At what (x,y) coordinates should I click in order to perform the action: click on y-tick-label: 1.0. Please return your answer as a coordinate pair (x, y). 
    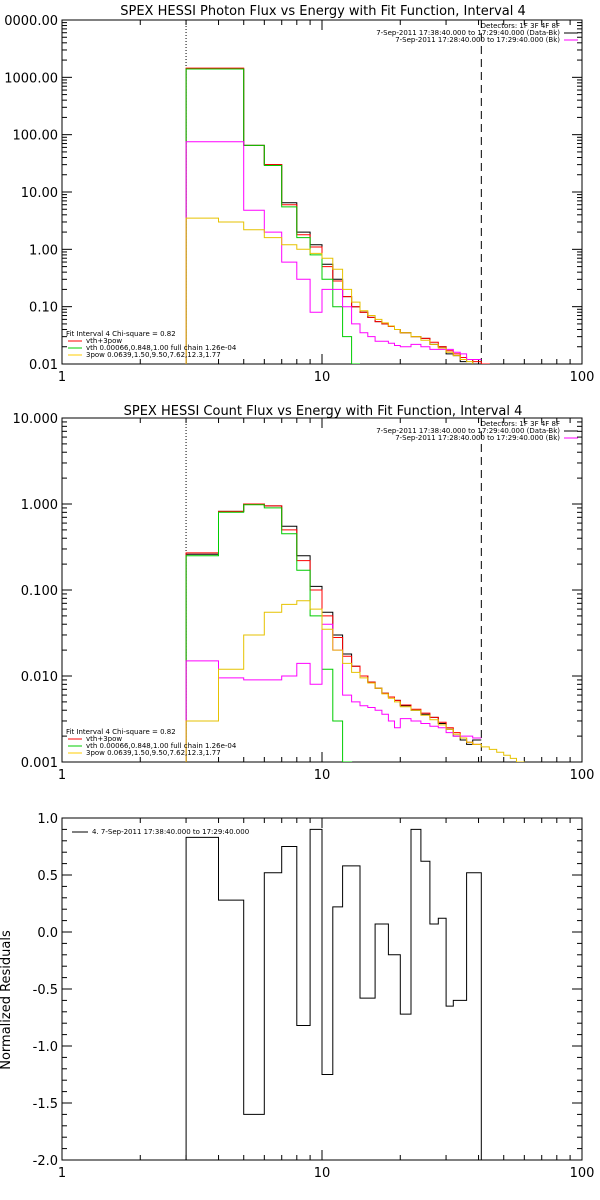
    Looking at the image, I should click on (47, 819).